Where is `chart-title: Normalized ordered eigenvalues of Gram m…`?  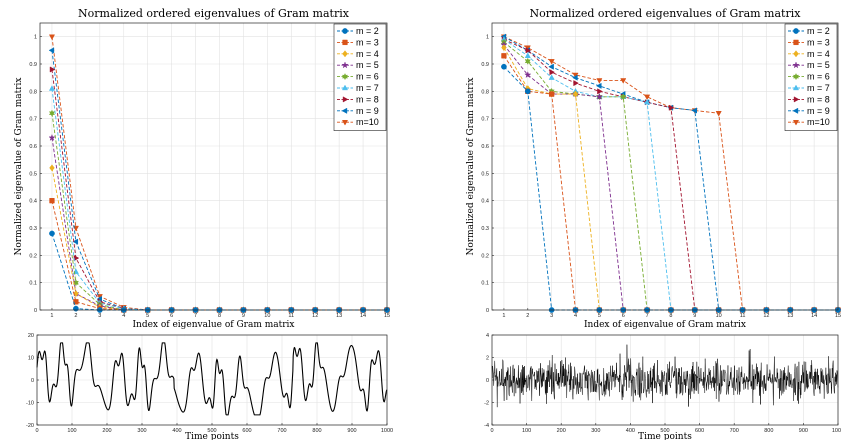
chart-title: Normalized ordered eigenvalues of Gram m… is located at coordinates (666, 13).